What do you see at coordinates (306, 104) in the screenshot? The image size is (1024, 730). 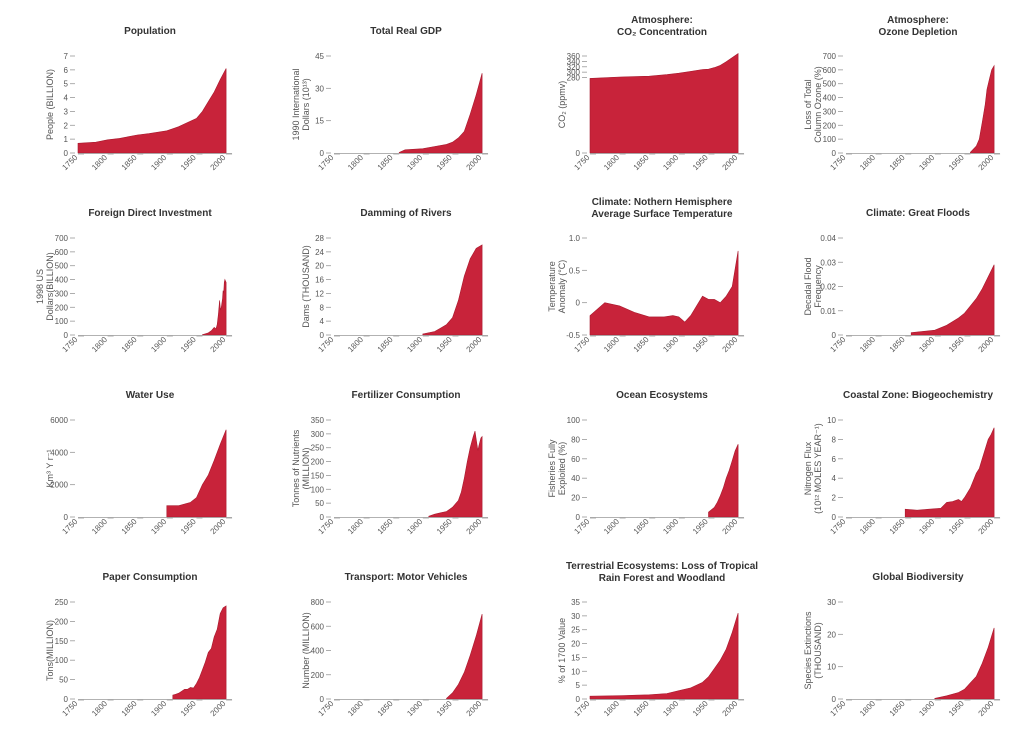 I see `y-axis-label: Dollars (10¹³)` at bounding box center [306, 104].